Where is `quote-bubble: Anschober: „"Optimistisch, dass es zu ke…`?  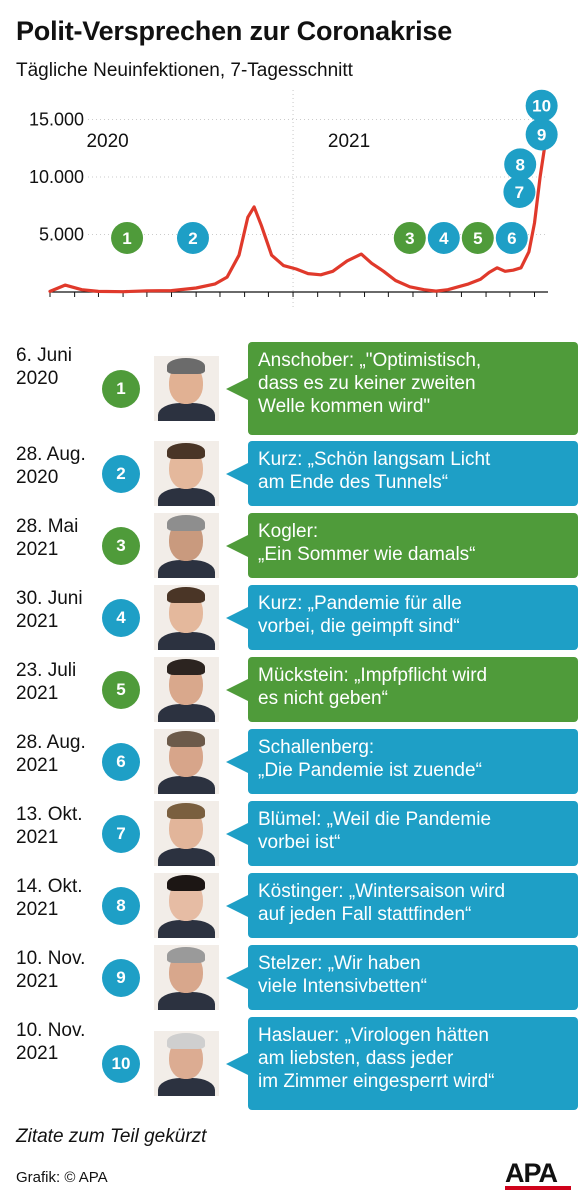 quote-bubble: Anschober: „"Optimistisch, dass es zu ke… is located at coordinates (413, 388).